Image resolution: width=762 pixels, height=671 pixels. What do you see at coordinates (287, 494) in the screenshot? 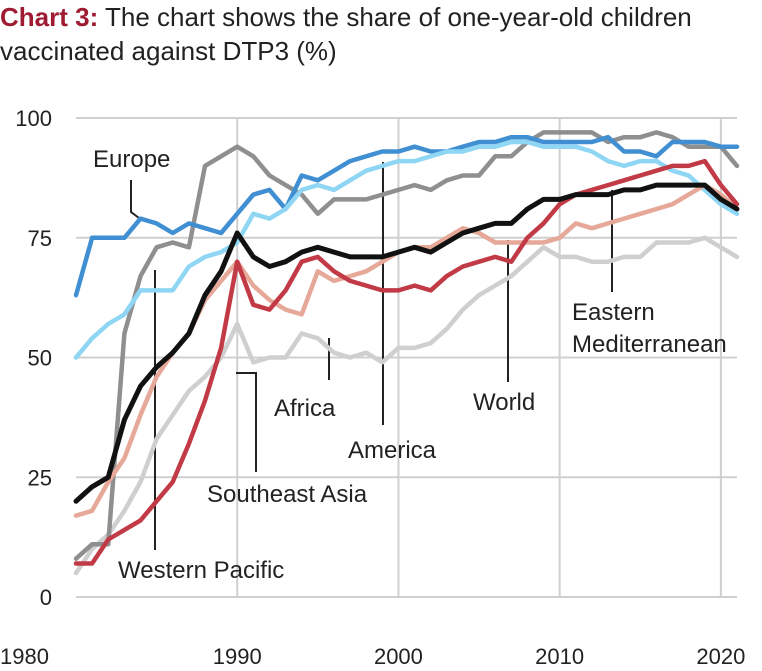
I see `annotation-label: Southeast Asia` at bounding box center [287, 494].